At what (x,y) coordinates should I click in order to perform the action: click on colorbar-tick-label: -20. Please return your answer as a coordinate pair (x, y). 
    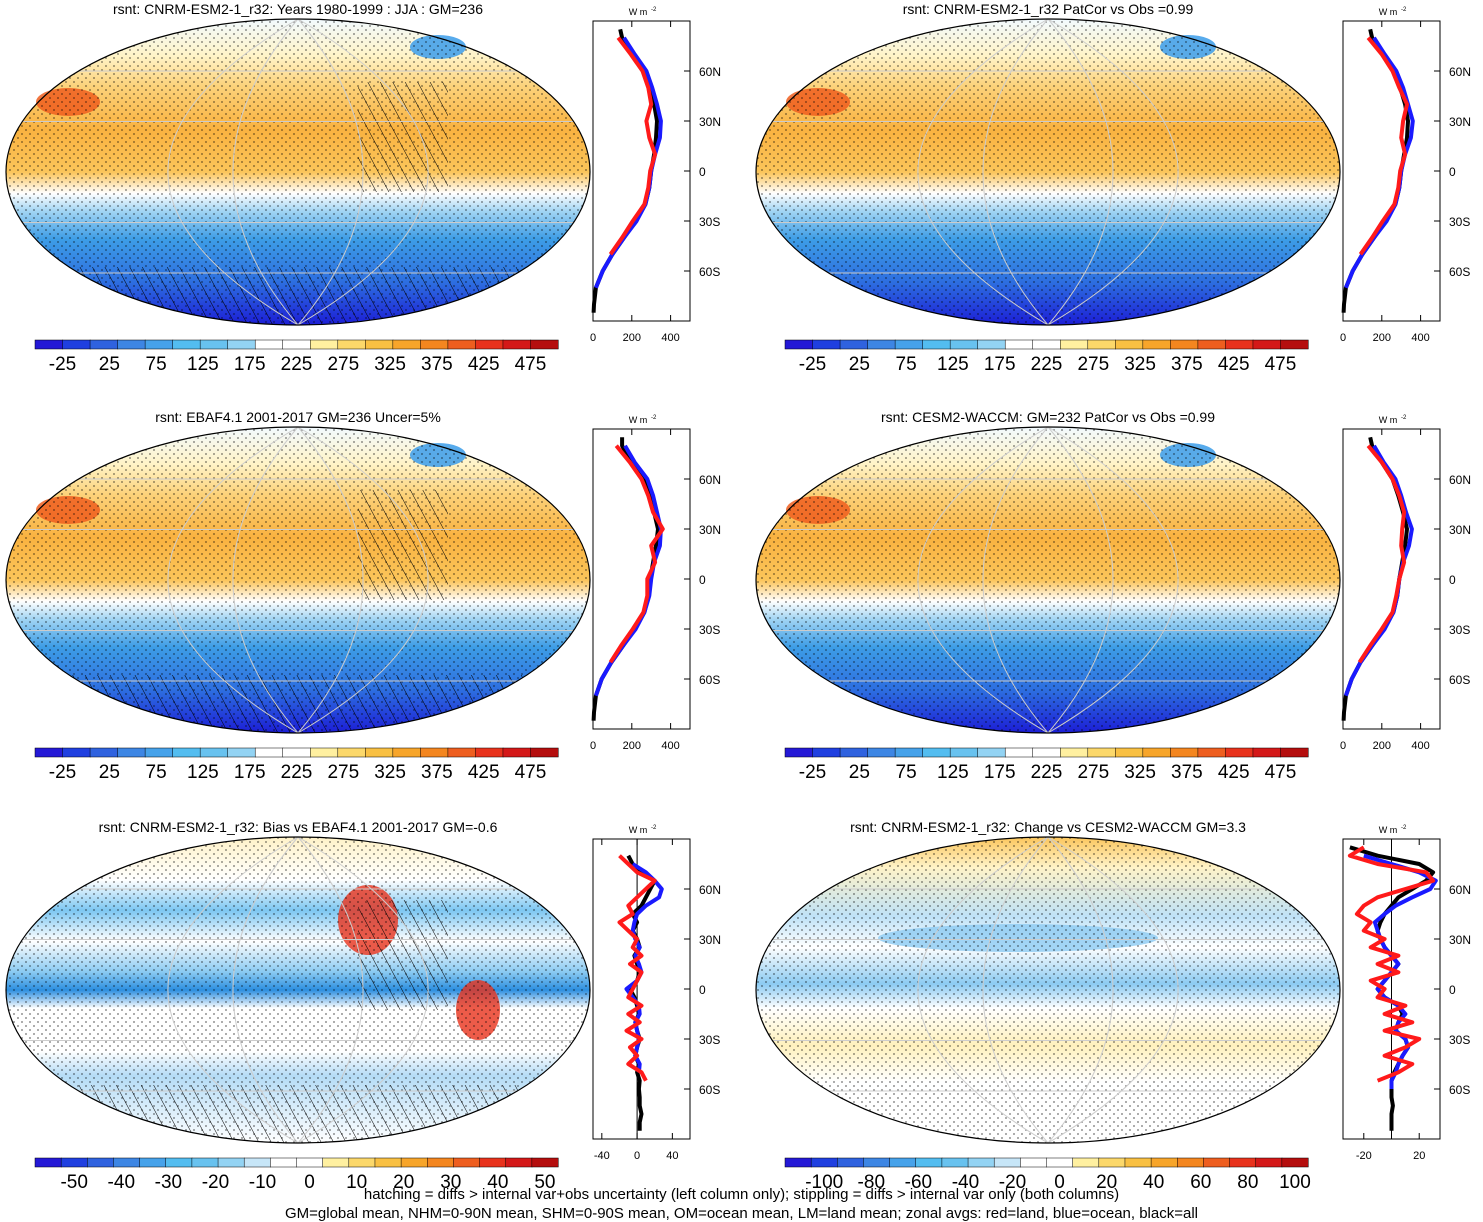
    Looking at the image, I should click on (1012, 1182).